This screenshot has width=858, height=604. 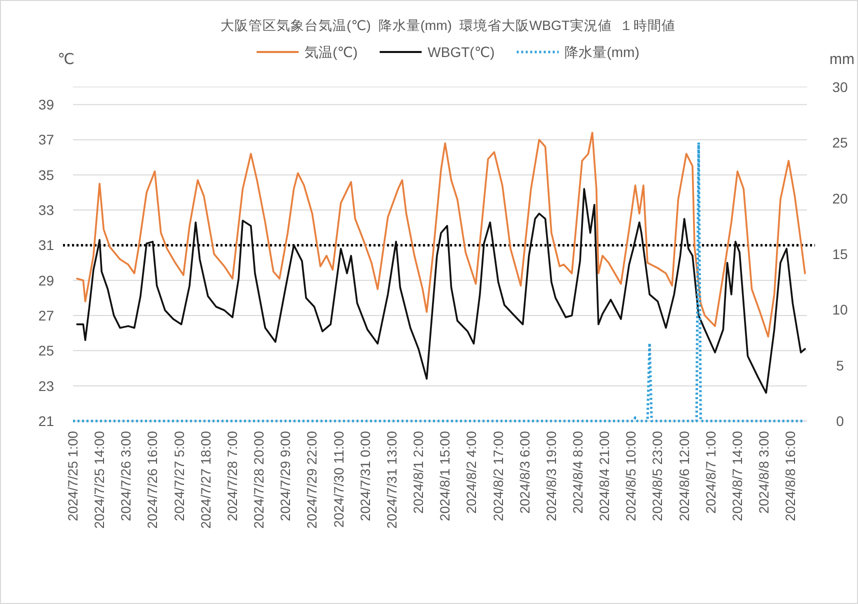 What do you see at coordinates (461, 52) in the screenshot?
I see `legend-label: WBGT(℃)` at bounding box center [461, 52].